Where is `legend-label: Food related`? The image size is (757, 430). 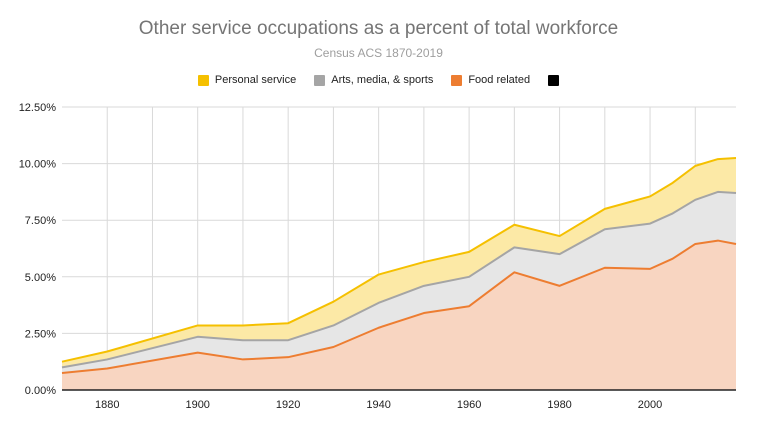 legend-label: Food related is located at coordinates (499, 80).